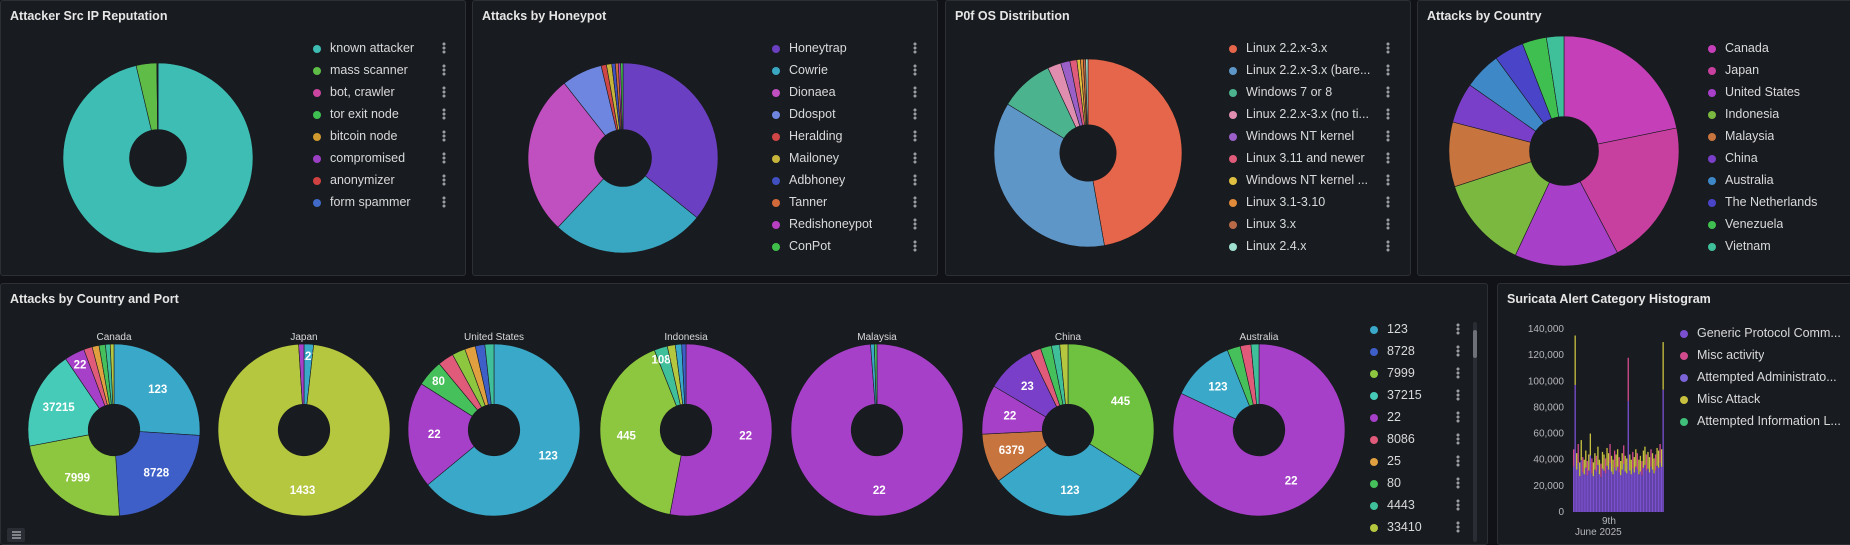 The height and width of the screenshot is (545, 1850). What do you see at coordinates (1420, 507) in the screenshot?
I see `legend-item-4443: 4443` at bounding box center [1420, 507].